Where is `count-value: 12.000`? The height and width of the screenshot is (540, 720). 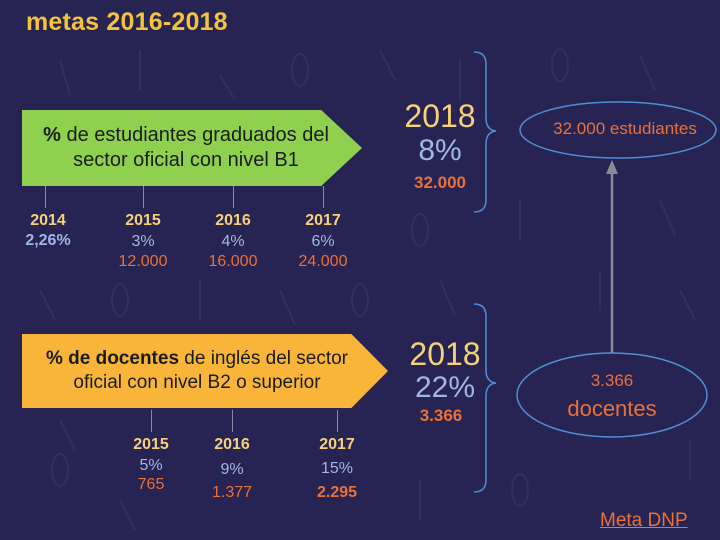 count-value: 12.000 is located at coordinates (143, 261).